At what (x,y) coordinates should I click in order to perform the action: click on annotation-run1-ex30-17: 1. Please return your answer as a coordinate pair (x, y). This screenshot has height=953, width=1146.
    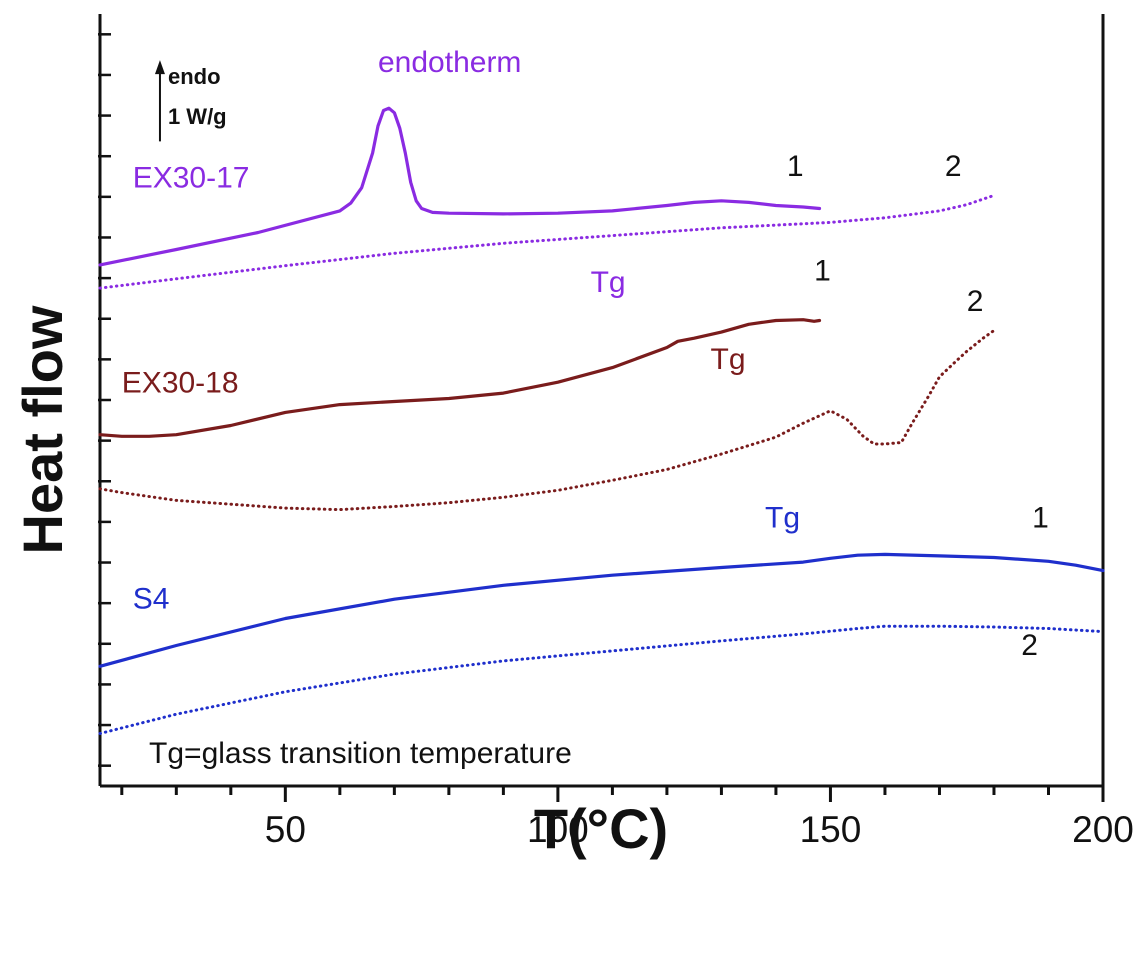
    Looking at the image, I should click on (795, 166).